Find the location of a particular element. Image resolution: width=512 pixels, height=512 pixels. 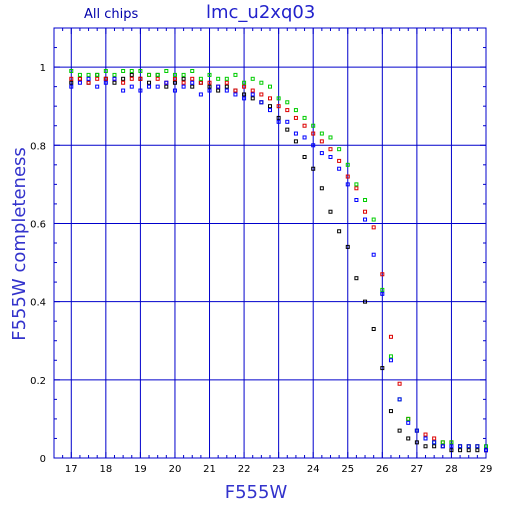

chart-title: lmc_u2xq03 is located at coordinates (261, 12).